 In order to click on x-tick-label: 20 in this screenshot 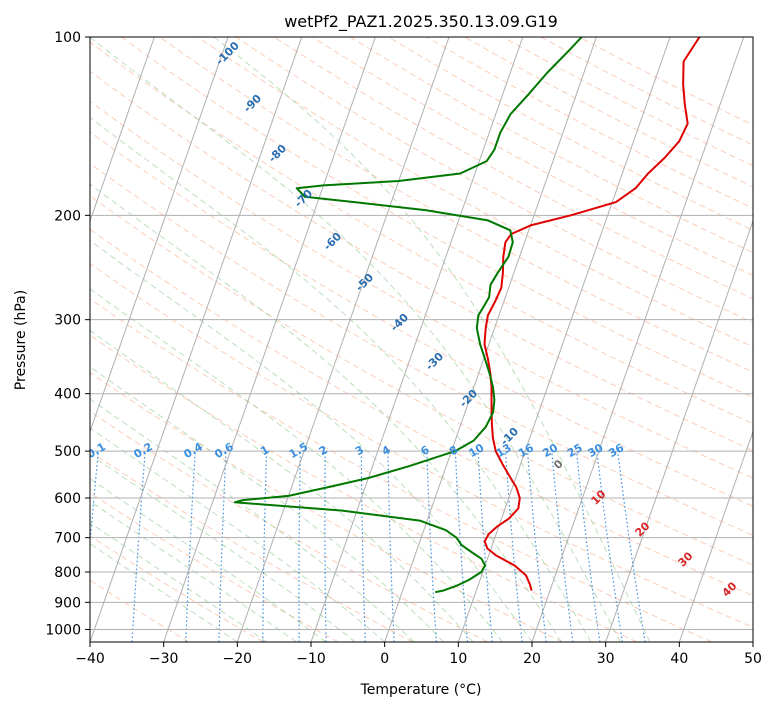, I will do `click(532, 659)`.